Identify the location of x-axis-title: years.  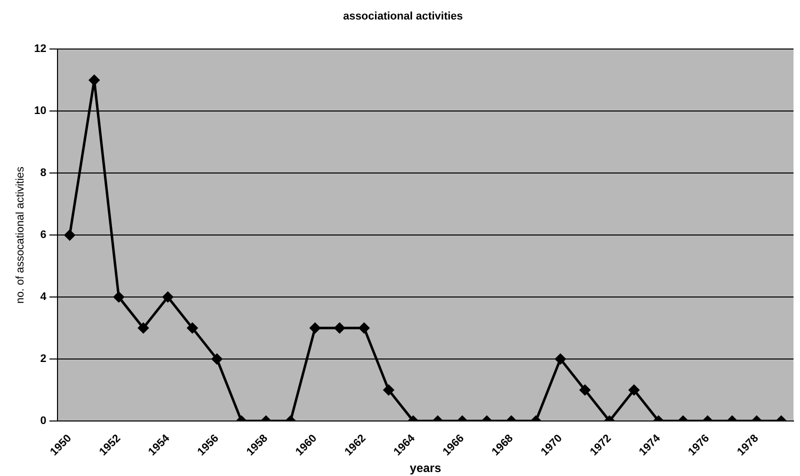
(426, 468).